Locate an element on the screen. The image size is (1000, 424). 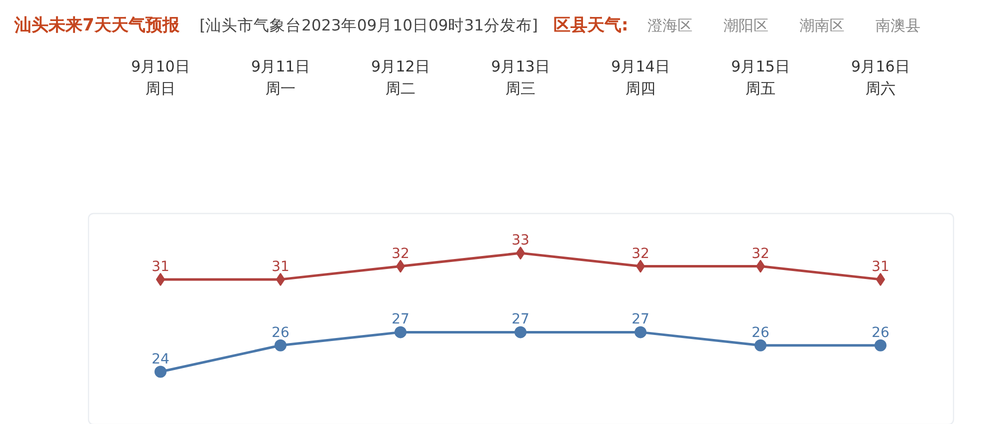
data-label: 33 is located at coordinates (521, 240).